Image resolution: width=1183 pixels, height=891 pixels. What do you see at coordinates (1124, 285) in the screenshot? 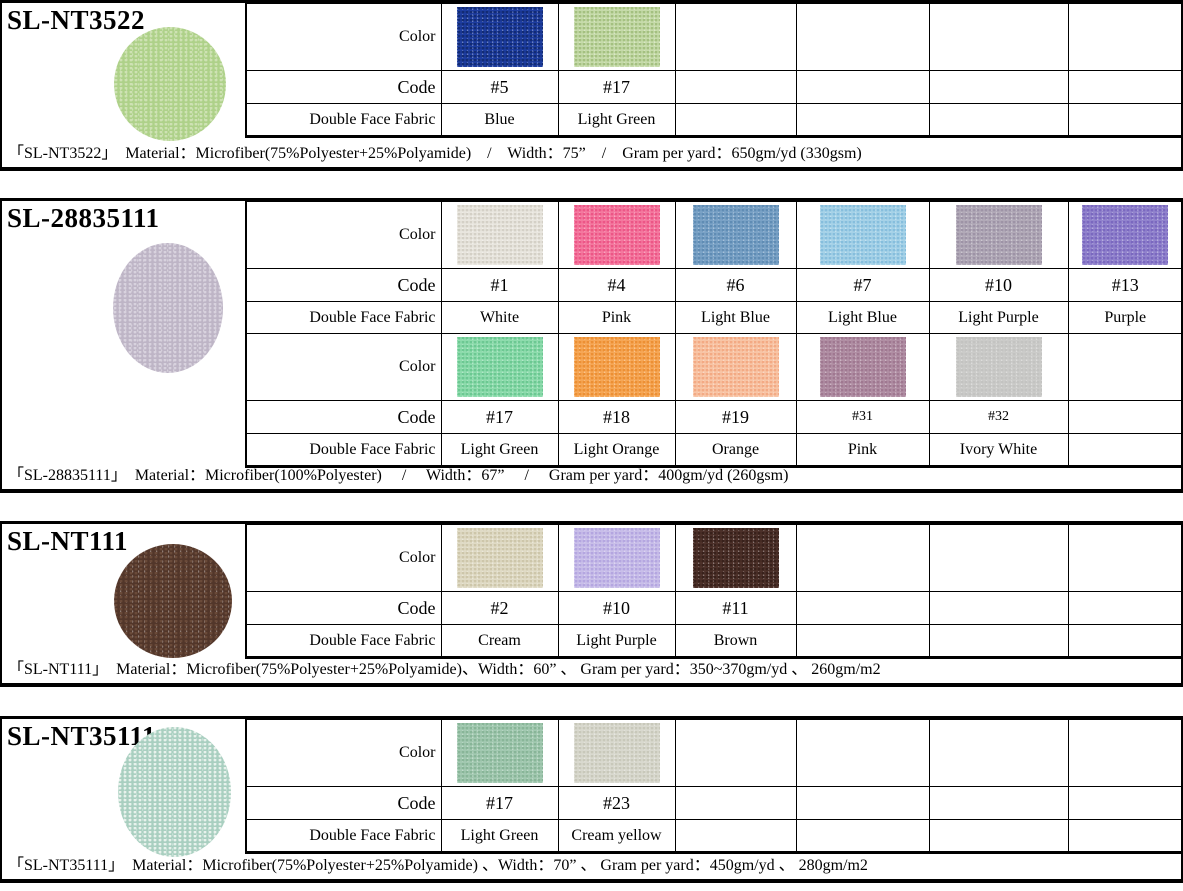
I see `code-cell: #13` at bounding box center [1124, 285].